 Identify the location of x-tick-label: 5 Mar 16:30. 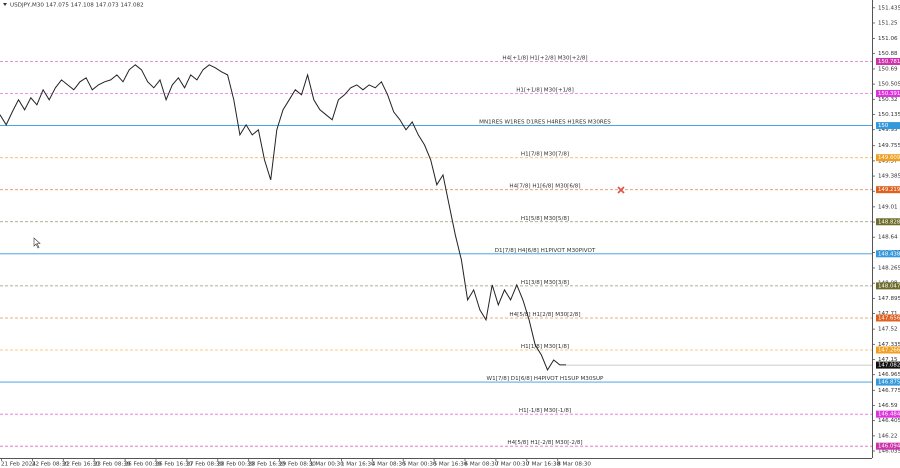
(451, 465).